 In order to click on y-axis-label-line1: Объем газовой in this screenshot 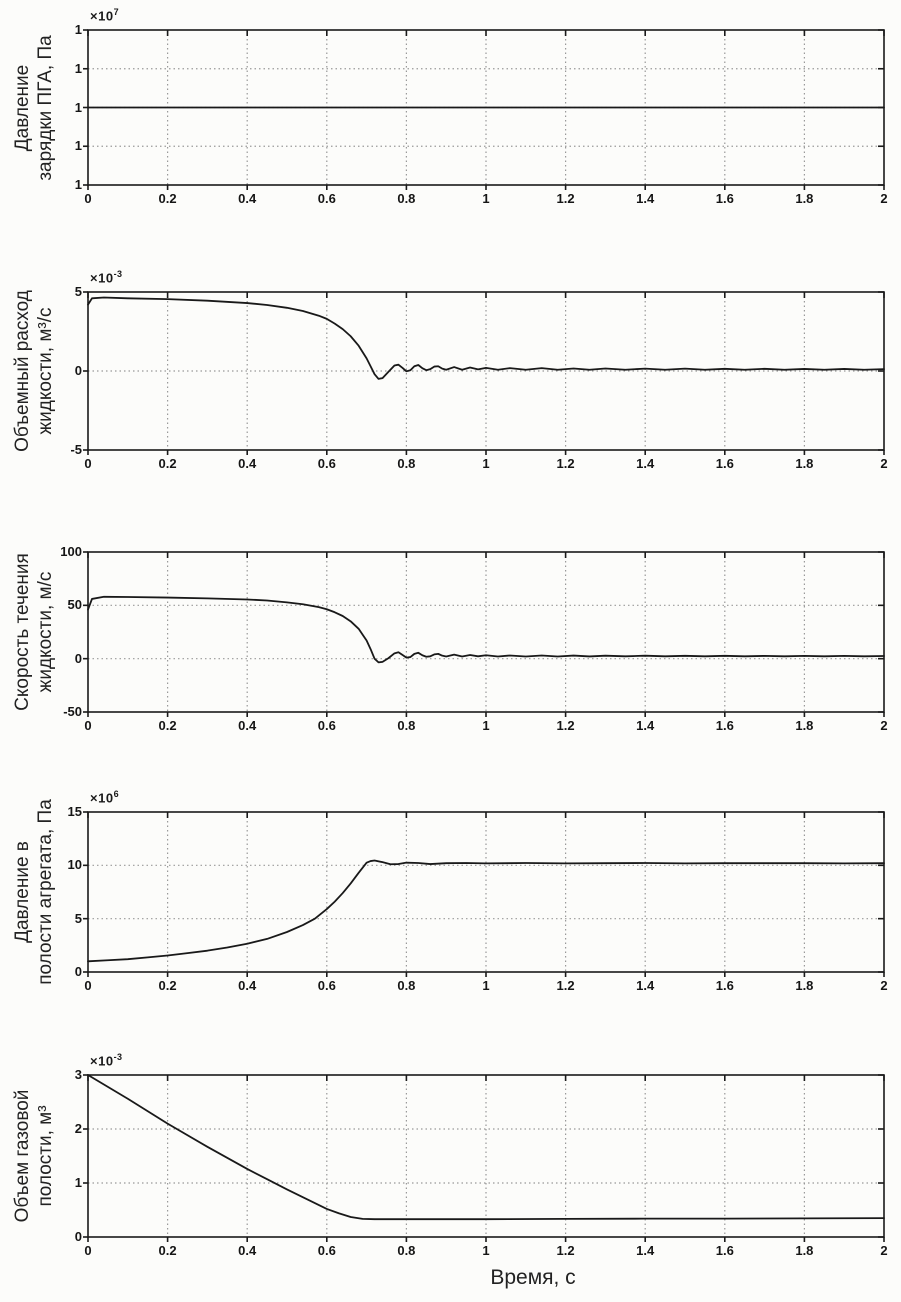, I will do `click(22, 1156)`.